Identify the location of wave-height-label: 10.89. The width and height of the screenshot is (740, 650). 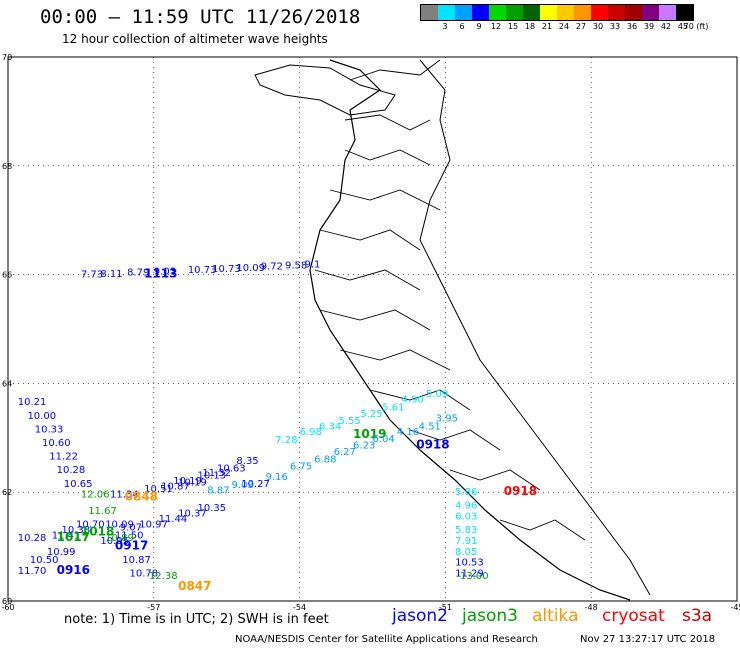
(119, 538).